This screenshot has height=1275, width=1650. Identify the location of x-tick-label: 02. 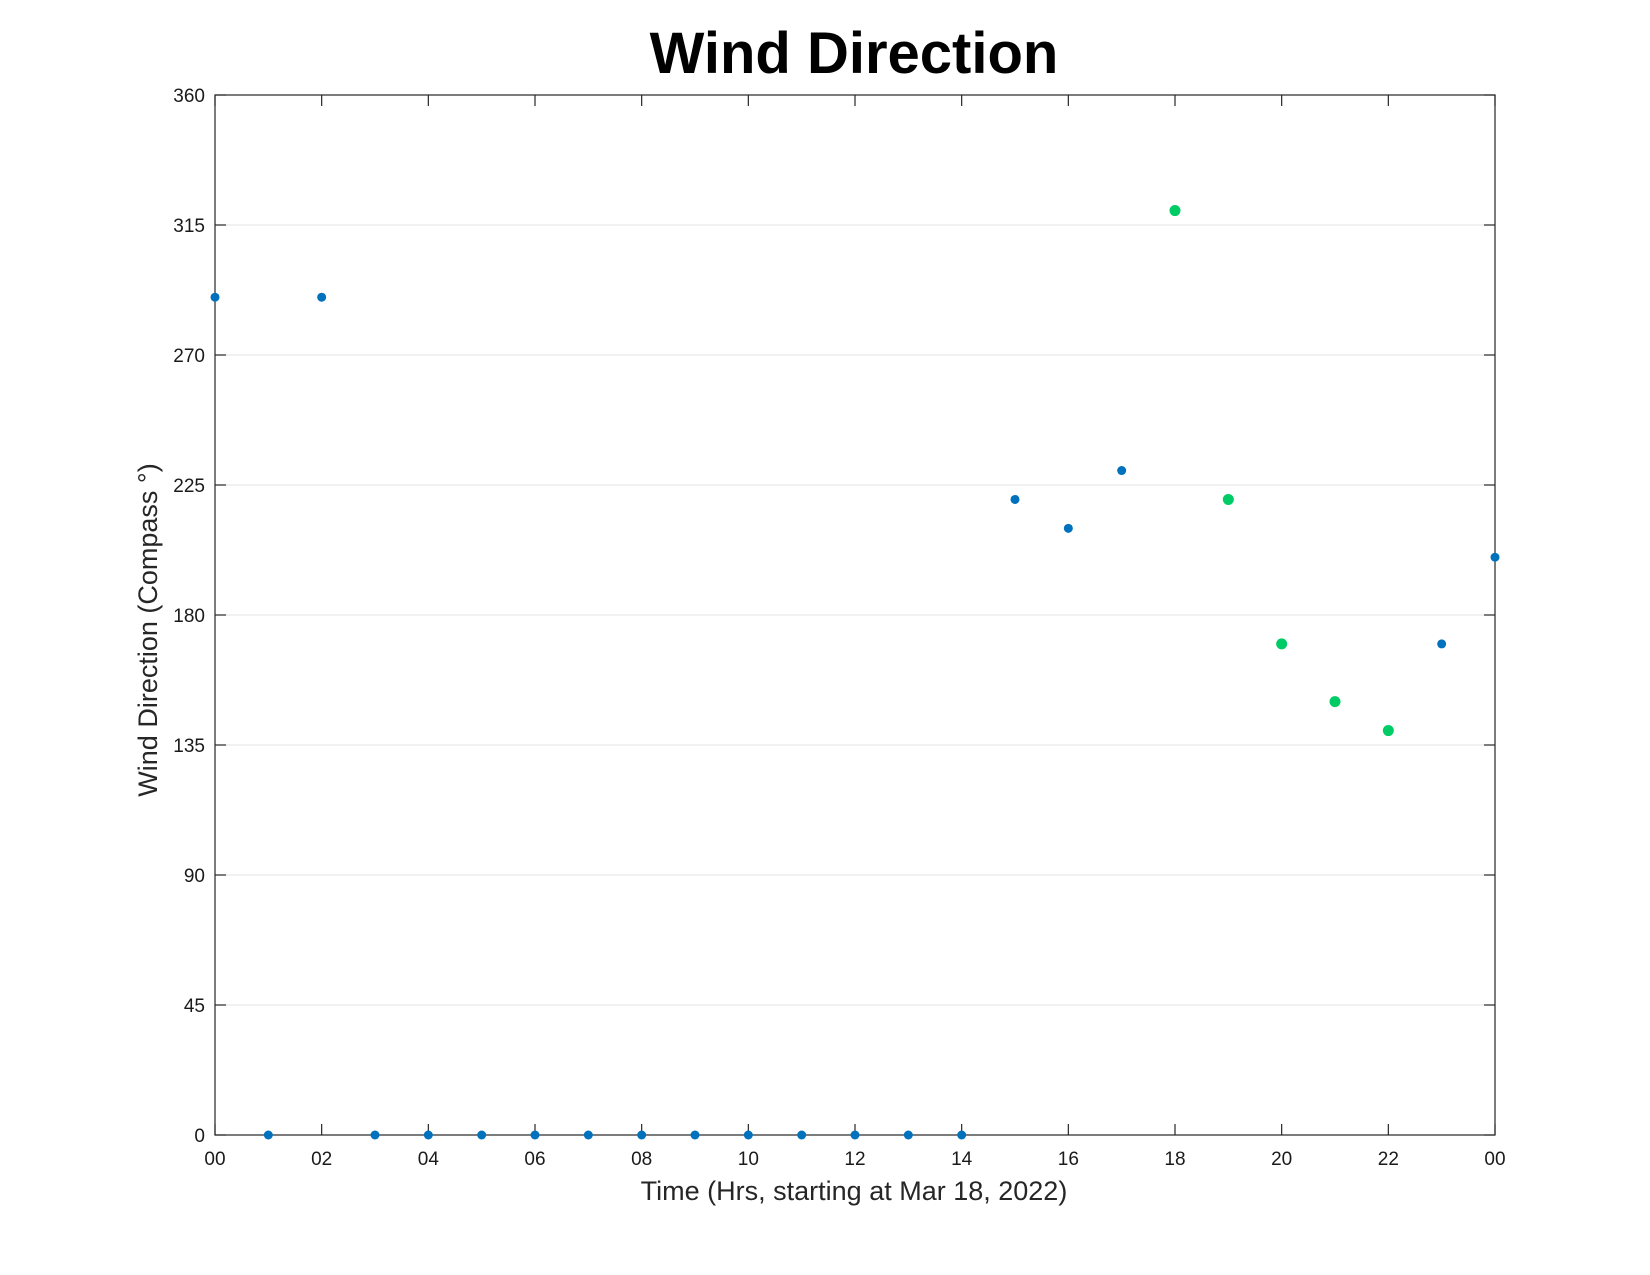
(321, 1159).